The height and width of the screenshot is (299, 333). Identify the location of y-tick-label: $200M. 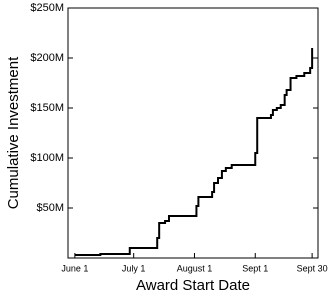
(47, 58).